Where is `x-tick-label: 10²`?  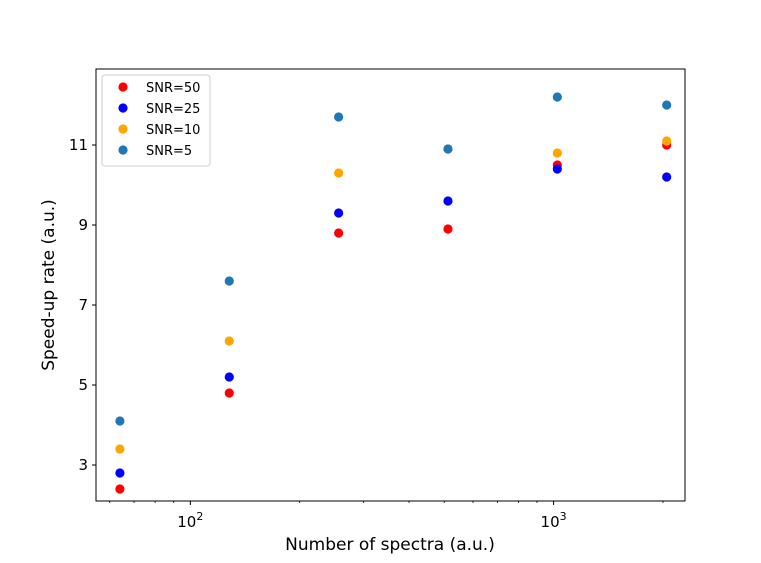
x-tick-label: 10² is located at coordinates (190, 520).